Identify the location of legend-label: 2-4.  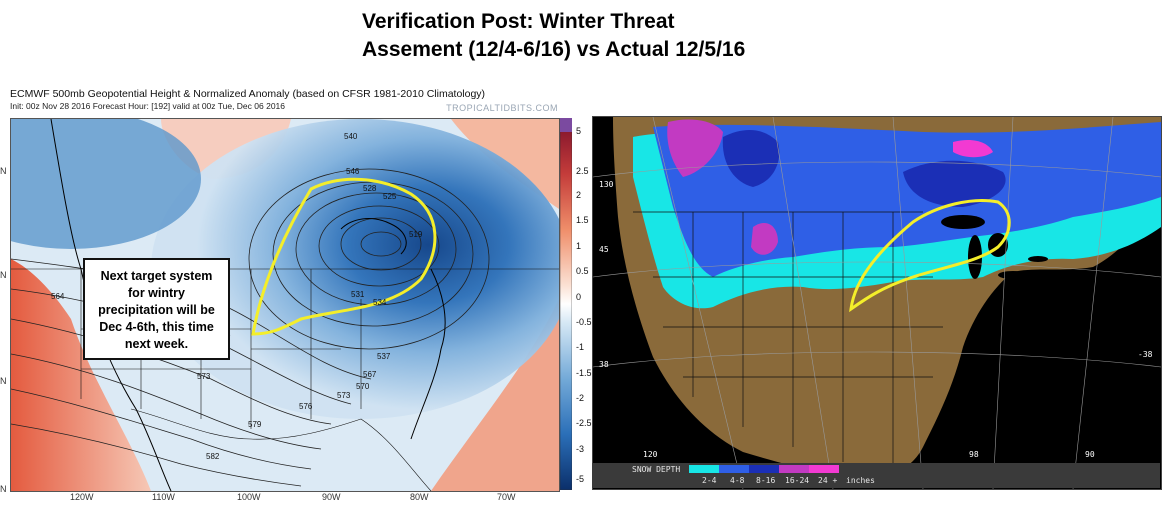
(709, 480).